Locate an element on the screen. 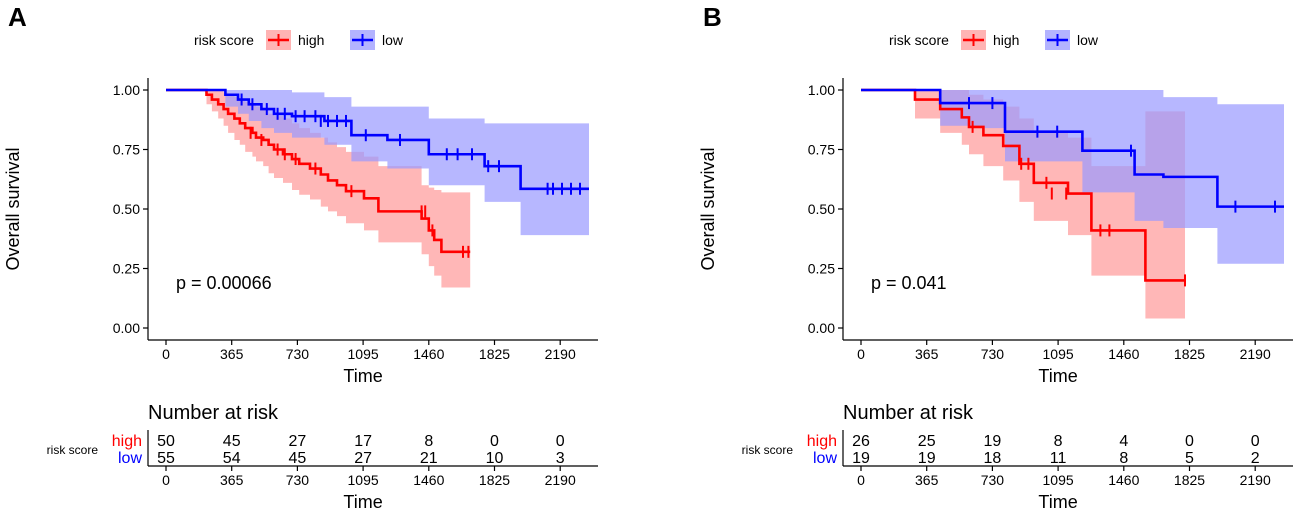  risk-table-cell-high: 27 is located at coordinates (298, 441).